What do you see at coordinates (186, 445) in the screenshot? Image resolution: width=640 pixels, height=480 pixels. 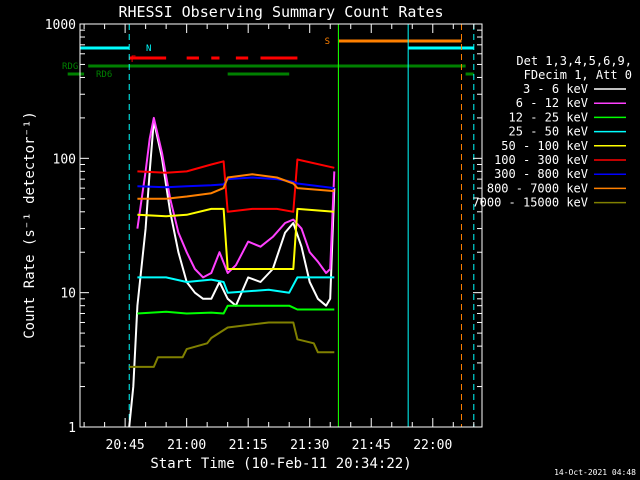 I see `x-tick-label: 21:00` at bounding box center [186, 445].